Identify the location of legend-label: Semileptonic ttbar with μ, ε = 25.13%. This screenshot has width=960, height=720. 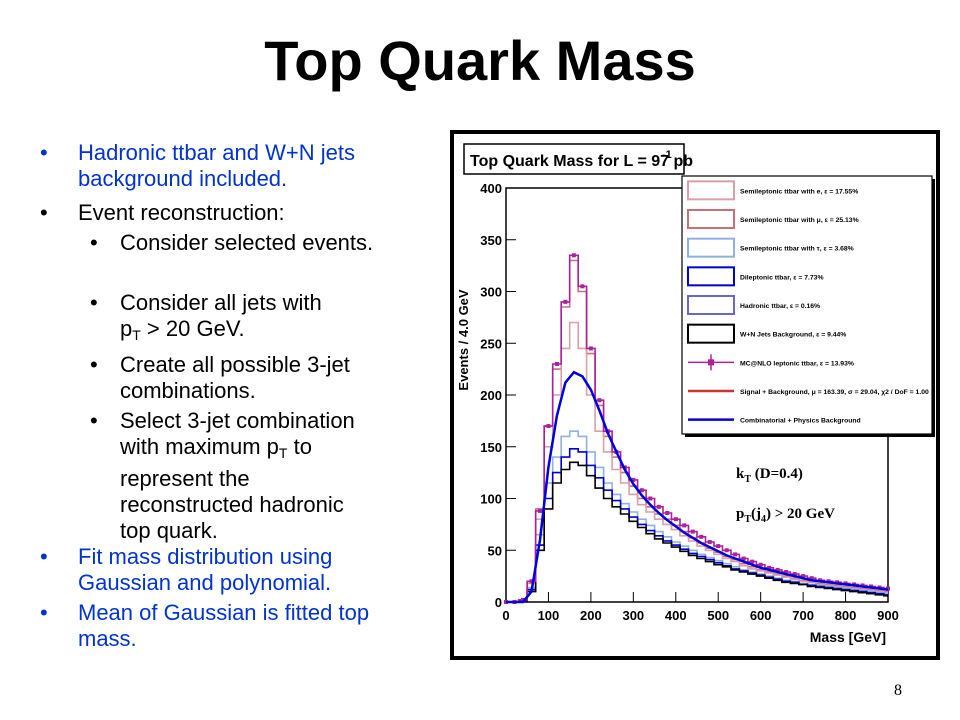
(799, 220).